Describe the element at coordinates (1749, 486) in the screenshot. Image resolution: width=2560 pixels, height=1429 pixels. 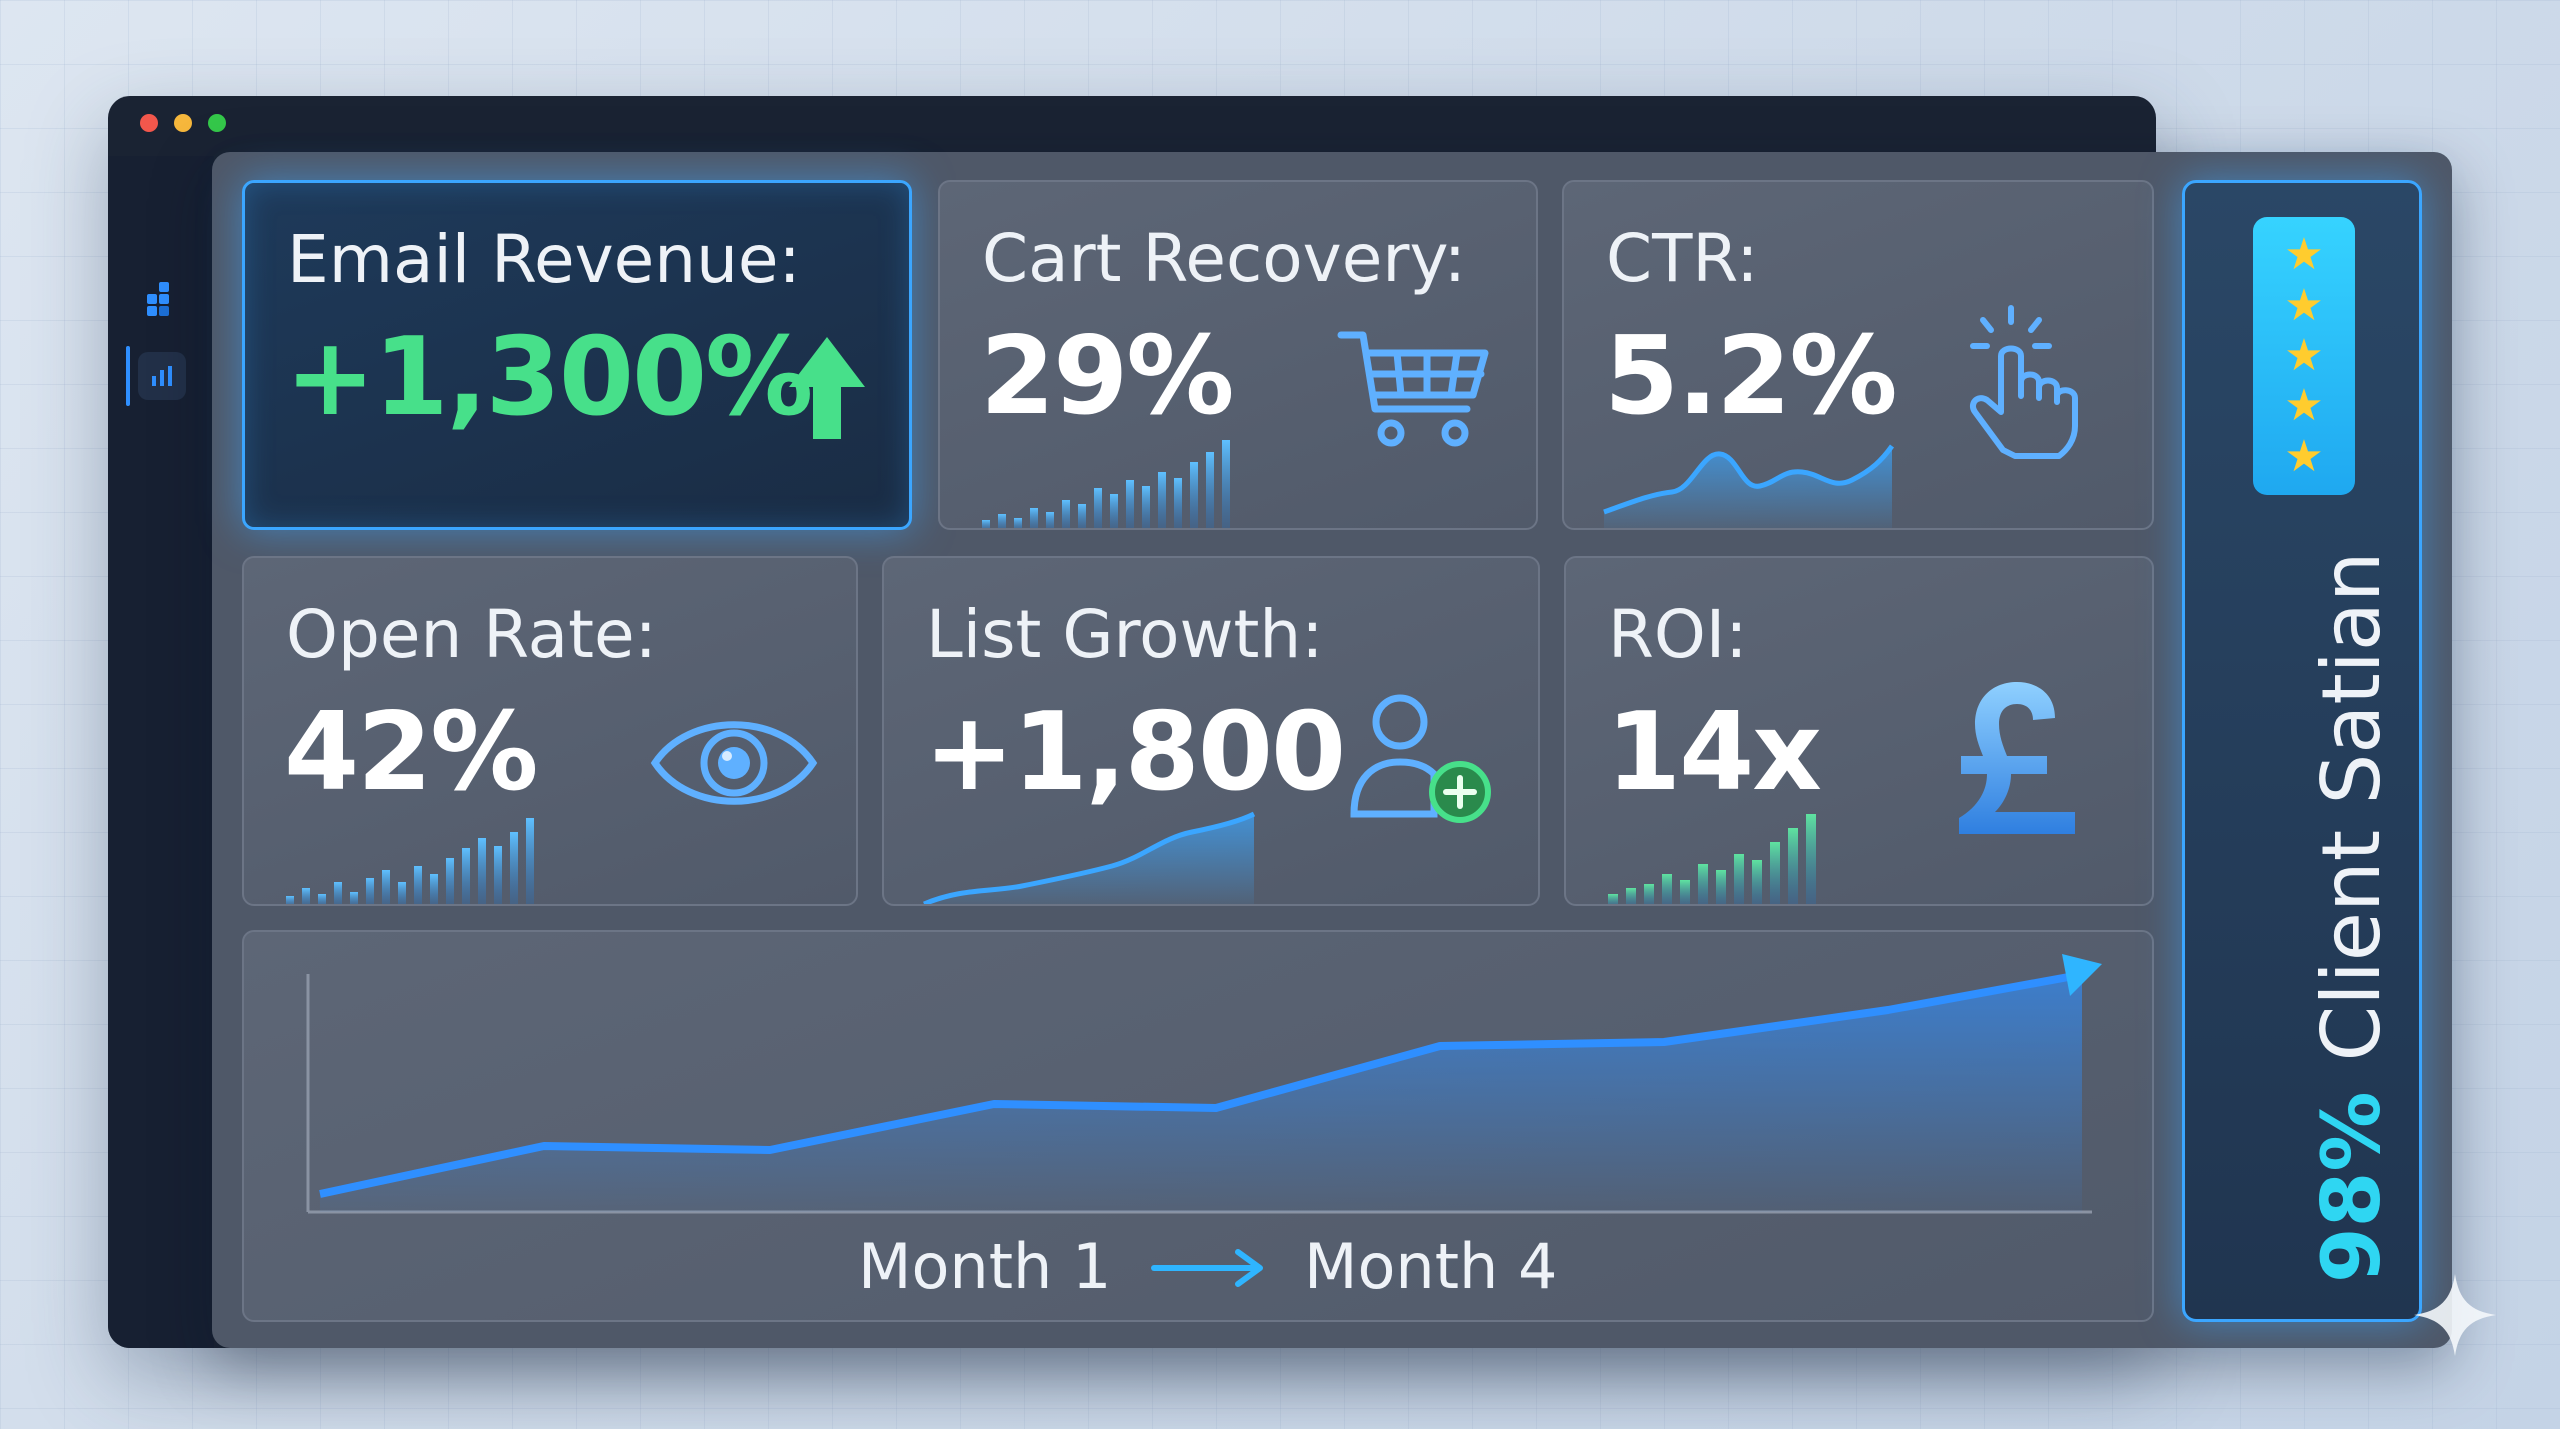
I see `ctr-sparkline` at that location.